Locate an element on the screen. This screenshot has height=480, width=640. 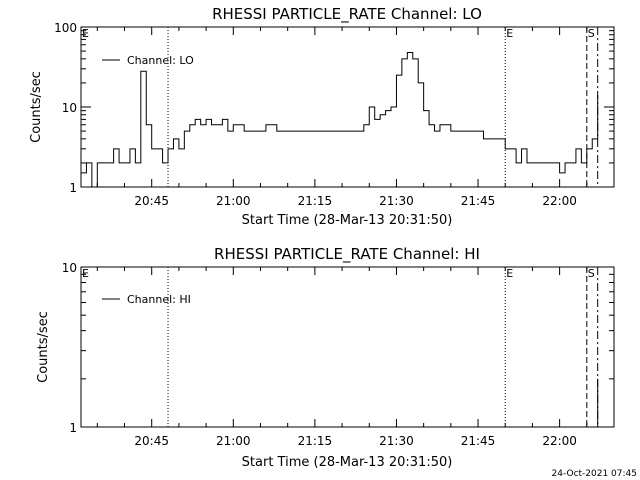
footer-timestamp: 24-Oct-2021 07:45 is located at coordinates (594, 474).